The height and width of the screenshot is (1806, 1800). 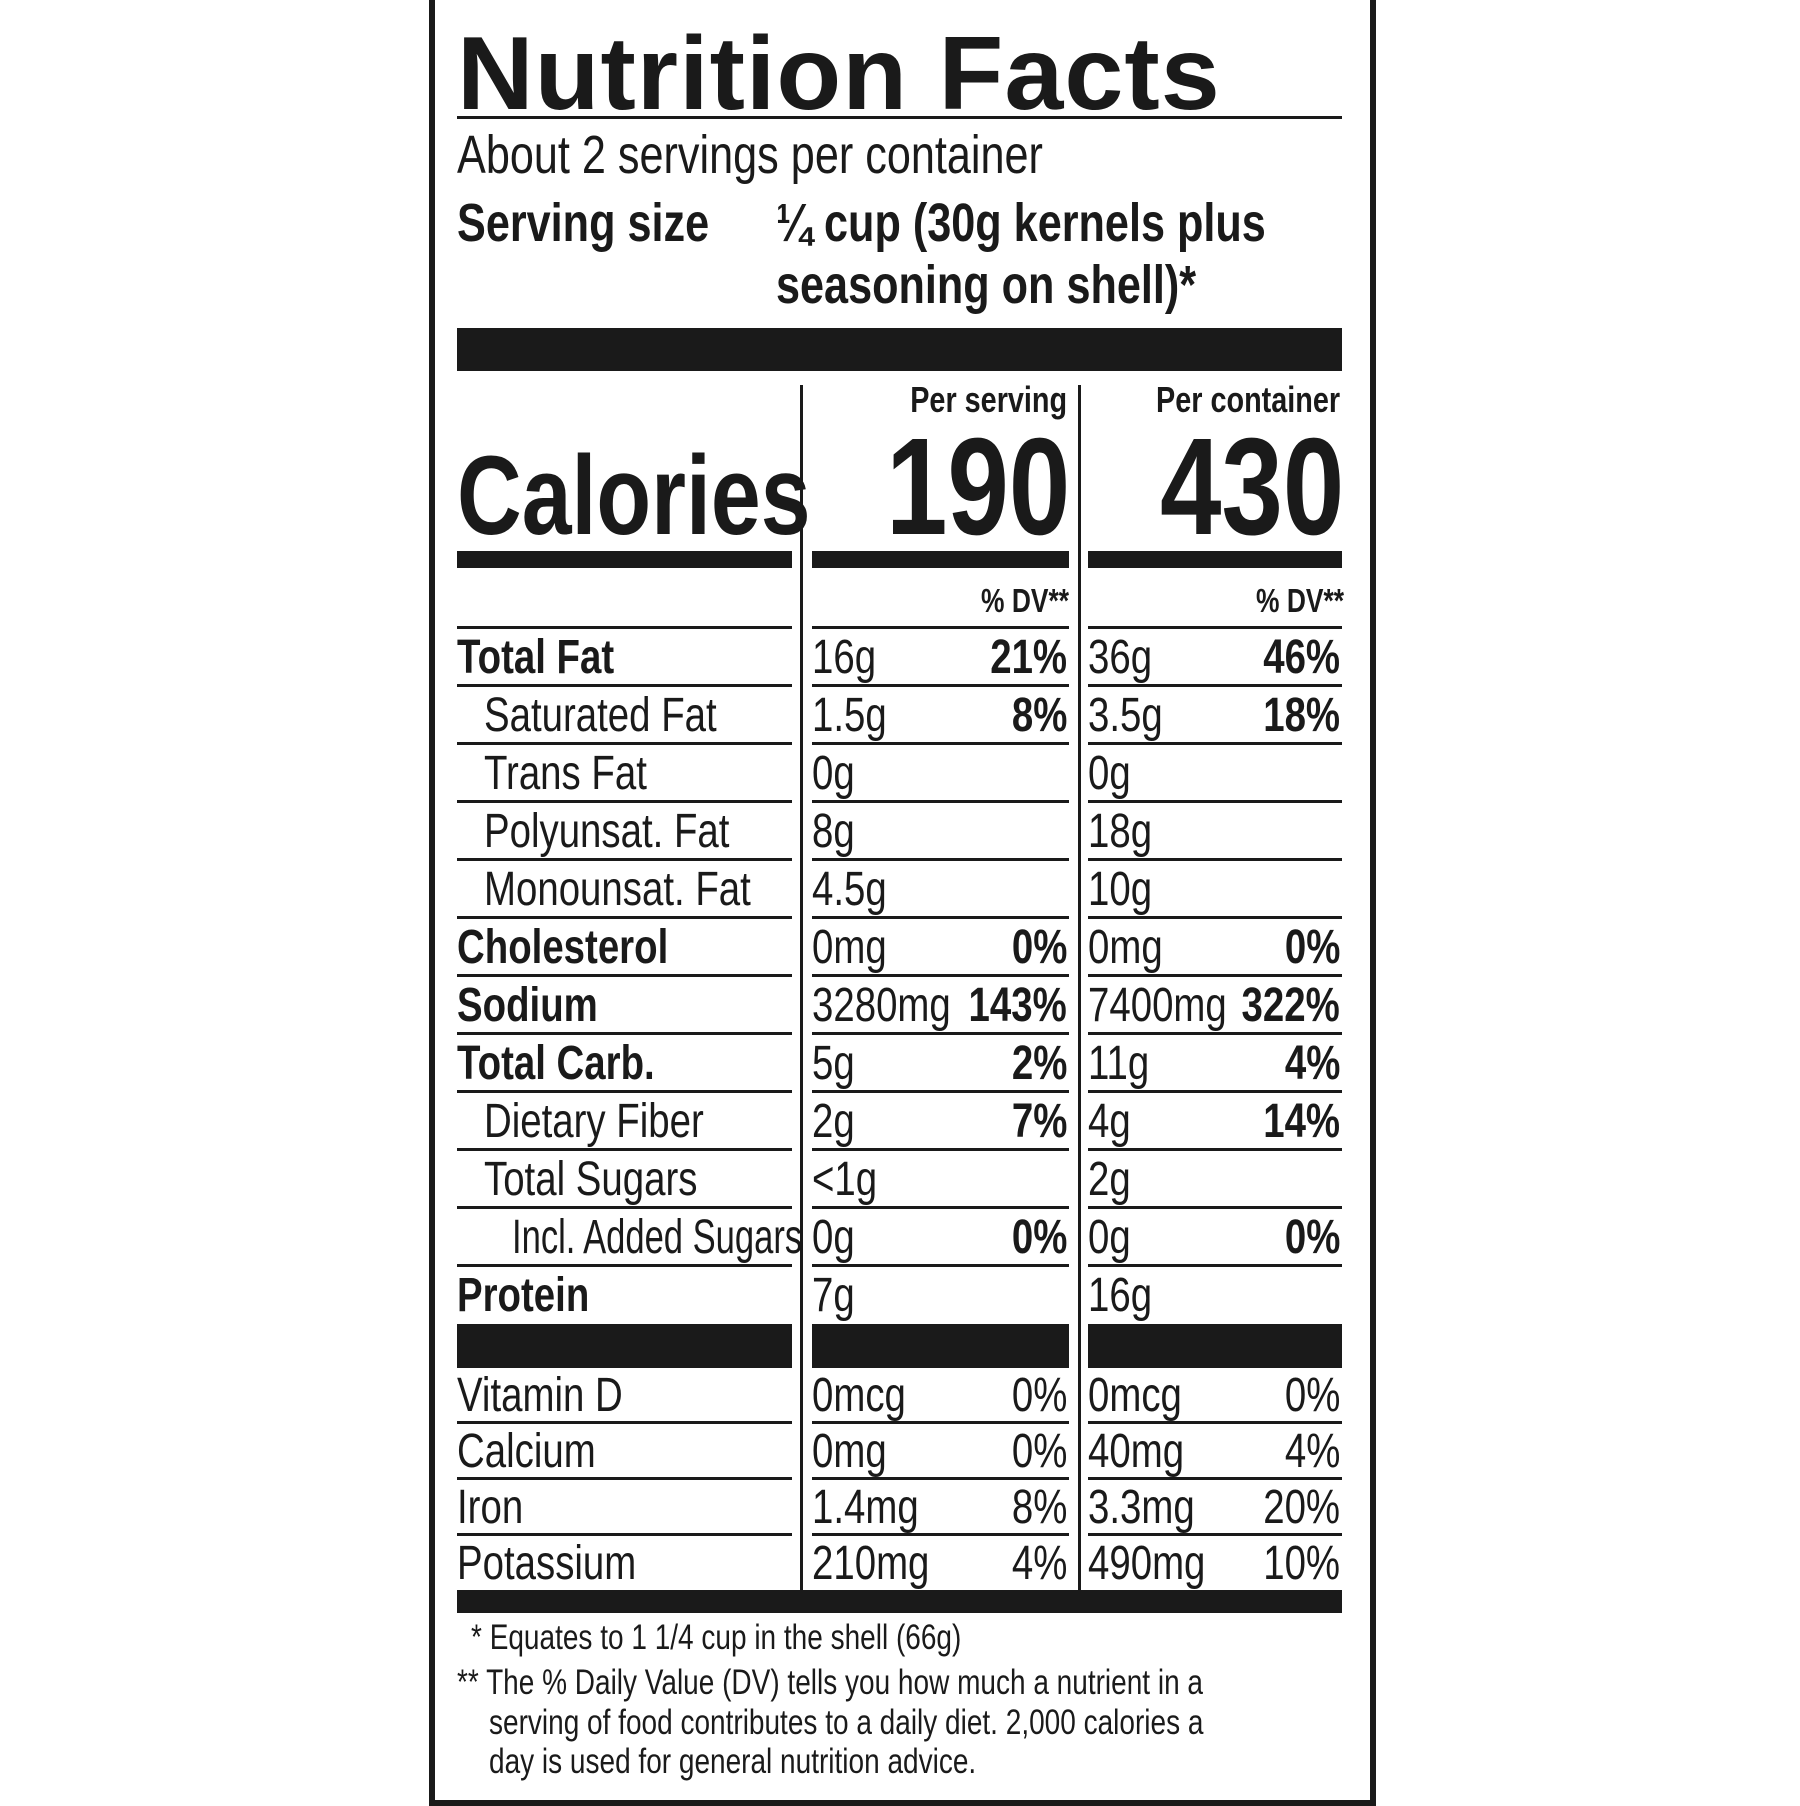 I want to click on amount-per-serving: 16g, so click(x=852, y=658).